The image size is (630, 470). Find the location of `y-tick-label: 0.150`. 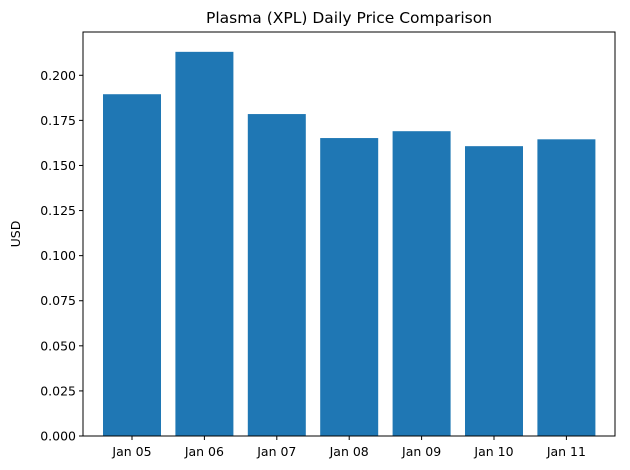

y-tick-label: 0.150 is located at coordinates (58, 165).